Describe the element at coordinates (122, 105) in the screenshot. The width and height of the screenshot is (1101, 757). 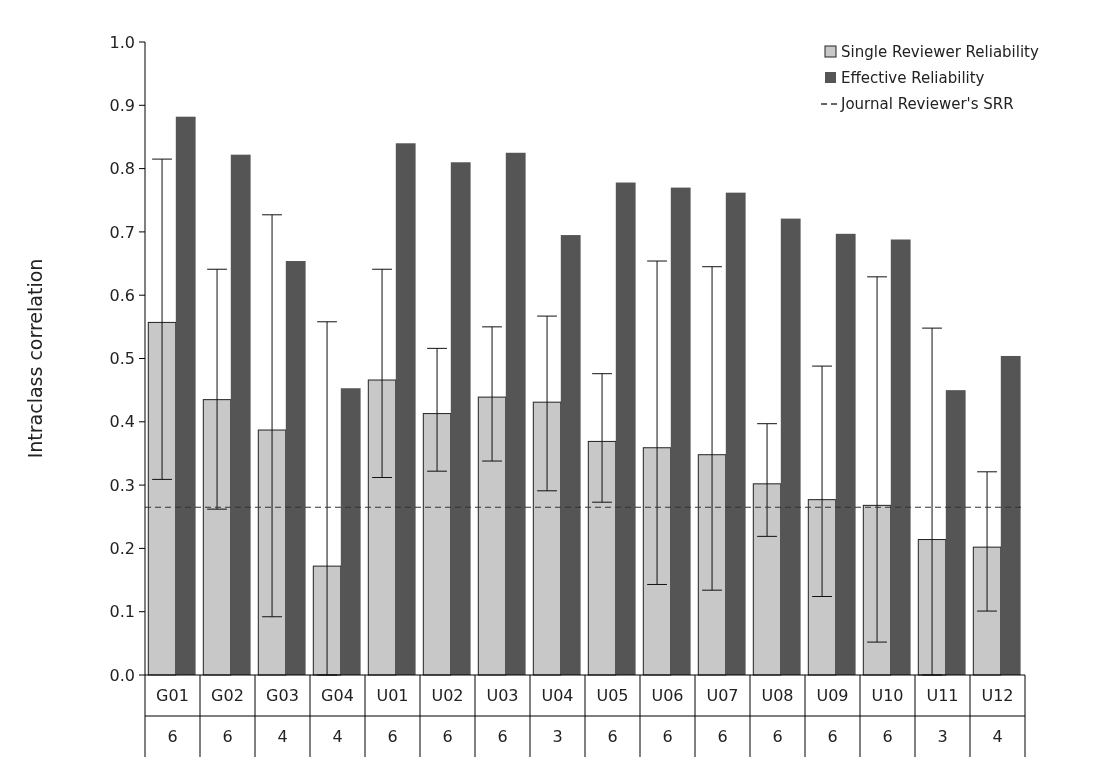
I see `y-tick-label: 0.9` at that location.